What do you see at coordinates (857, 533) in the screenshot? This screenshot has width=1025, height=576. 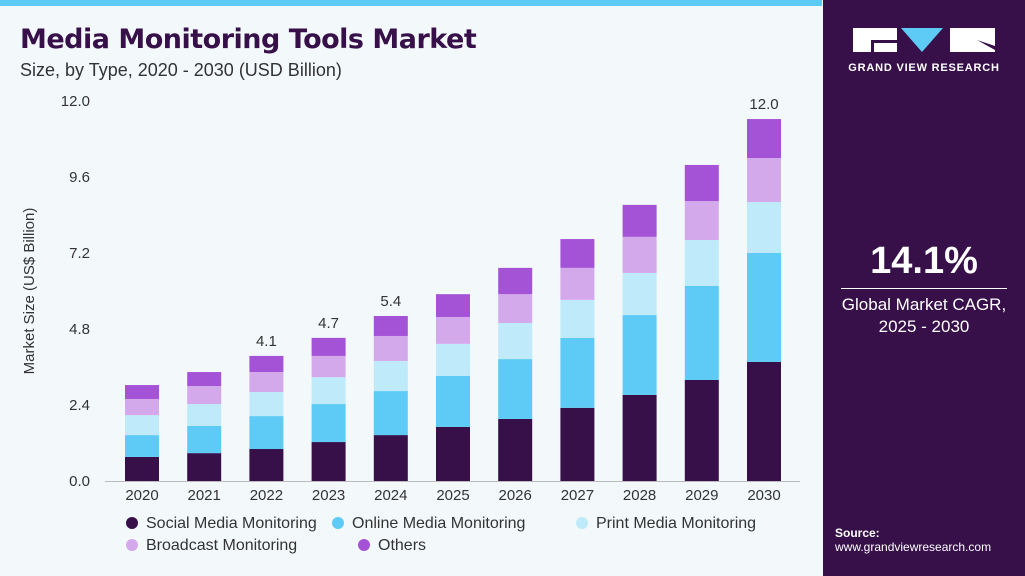 I see `source-label: Source:` at bounding box center [857, 533].